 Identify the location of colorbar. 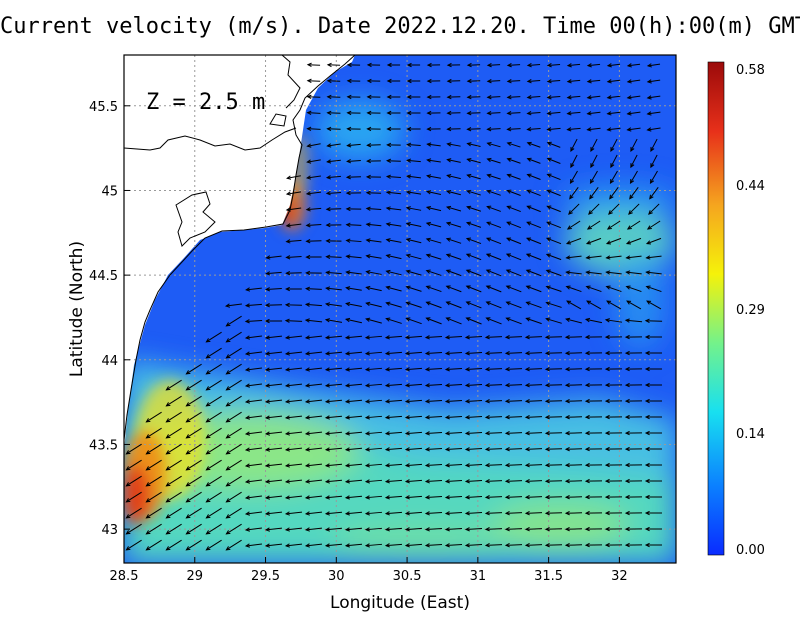
(716, 308).